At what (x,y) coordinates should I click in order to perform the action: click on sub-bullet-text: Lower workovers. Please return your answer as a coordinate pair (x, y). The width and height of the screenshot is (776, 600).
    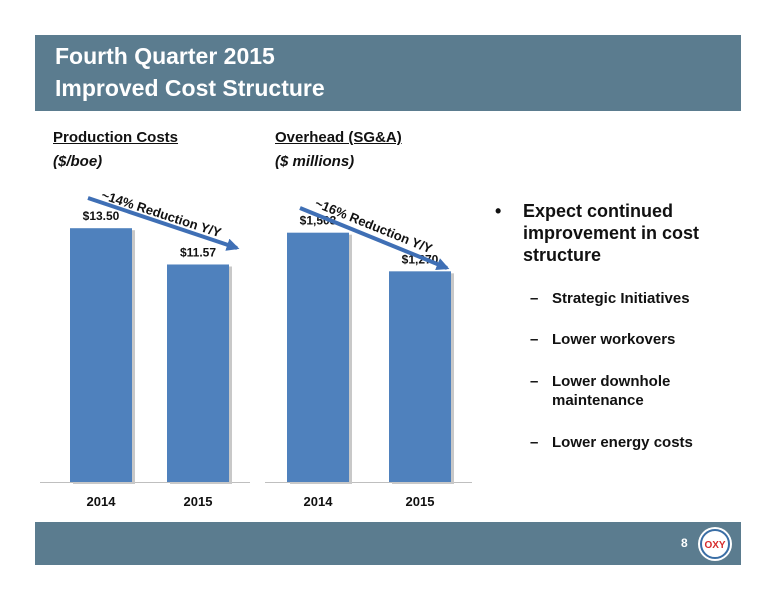
    Looking at the image, I should click on (614, 339).